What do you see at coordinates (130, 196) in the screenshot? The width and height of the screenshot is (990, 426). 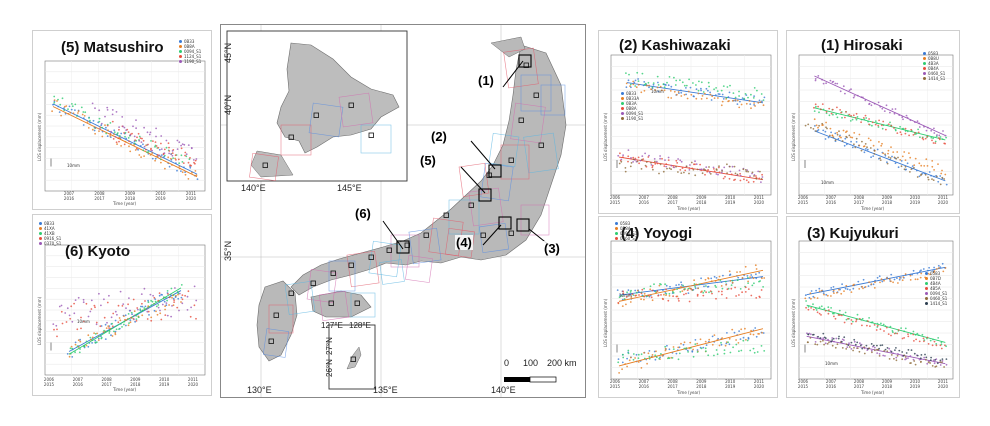 I see `x-tick-label: 2009 2018` at bounding box center [130, 196].